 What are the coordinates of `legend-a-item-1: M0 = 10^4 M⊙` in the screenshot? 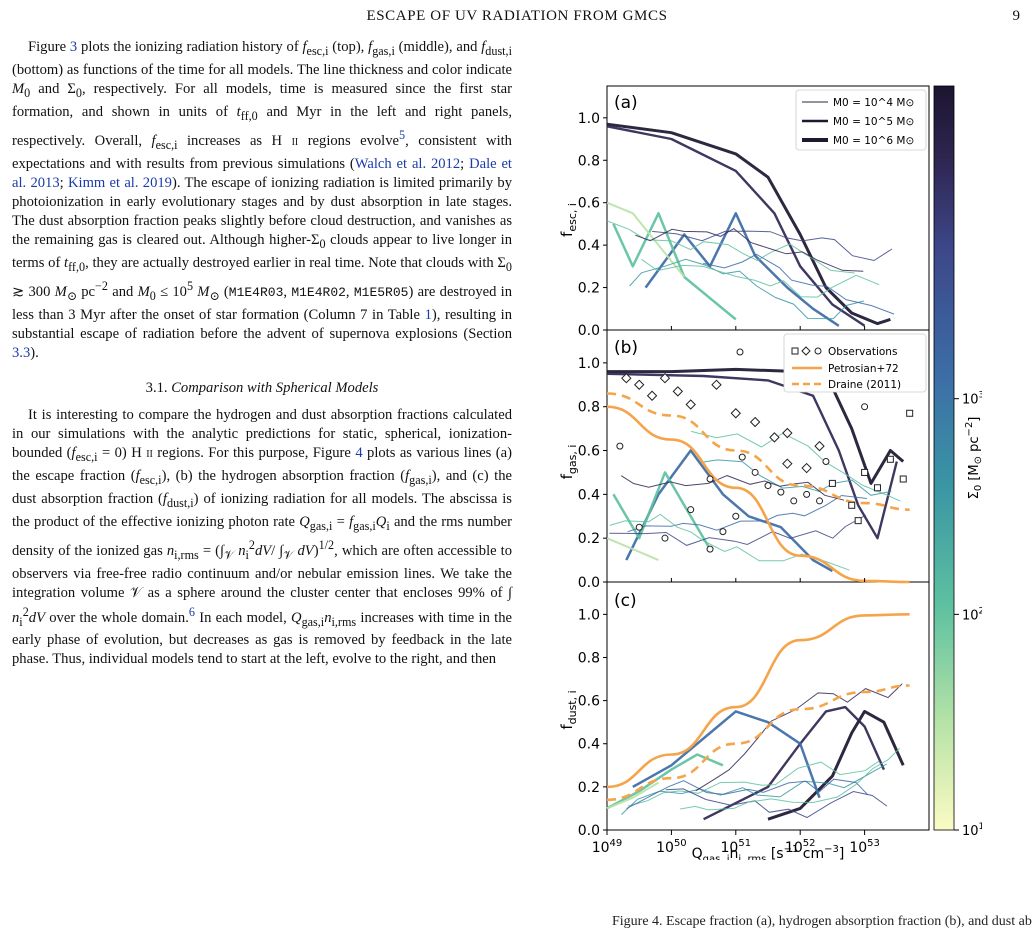 It's located at (873, 103).